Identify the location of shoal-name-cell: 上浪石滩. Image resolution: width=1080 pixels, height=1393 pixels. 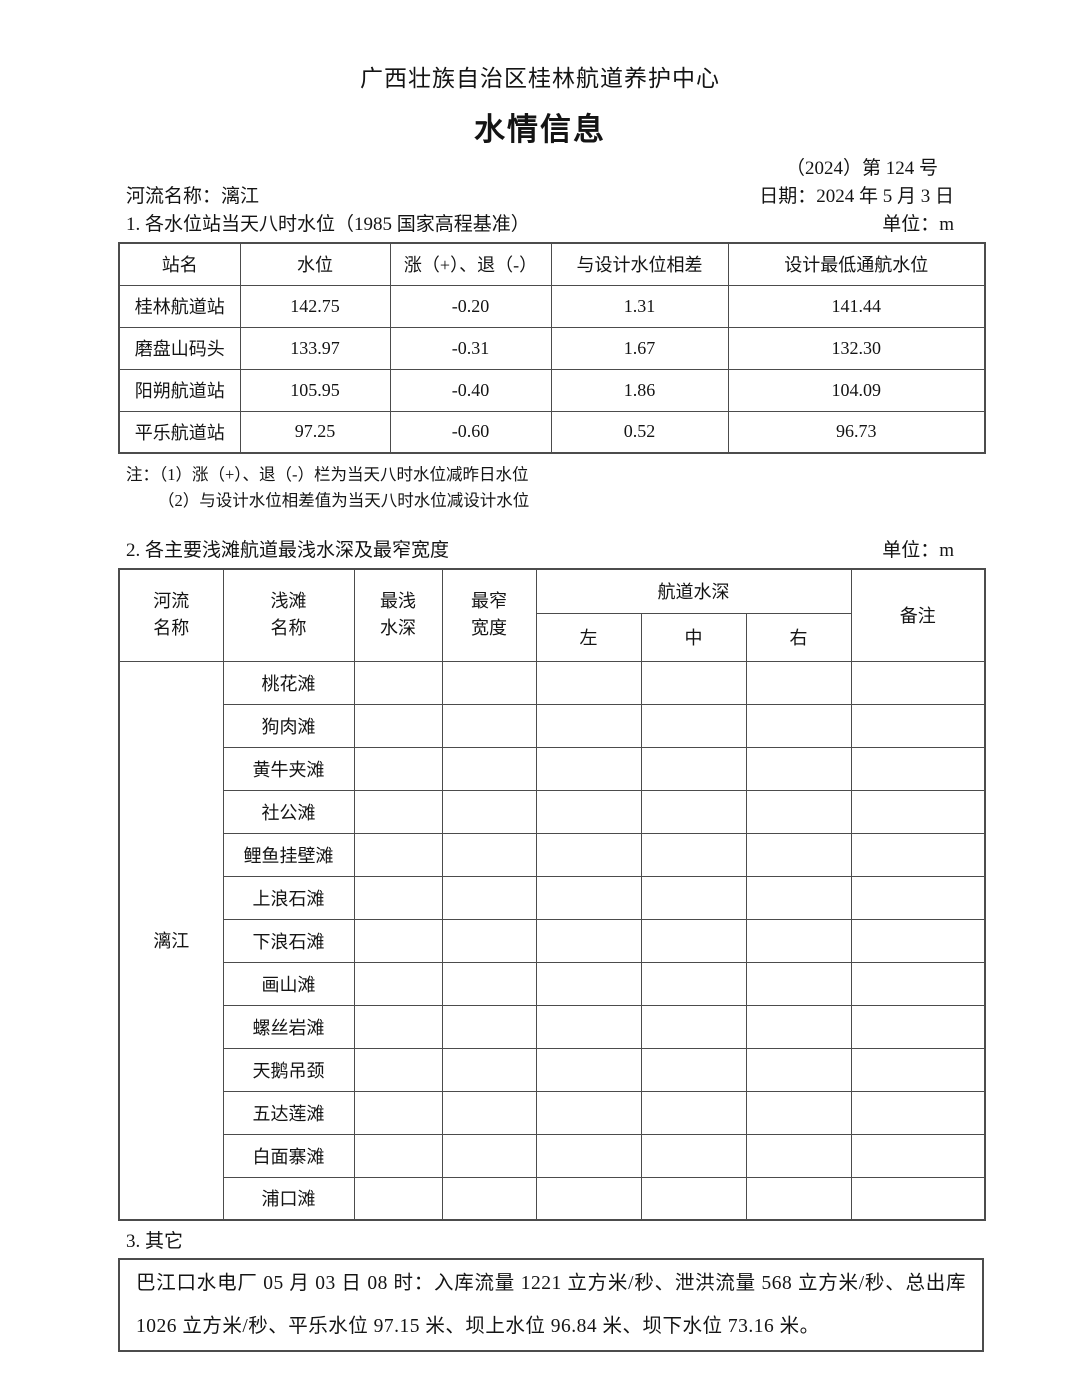
(288, 897).